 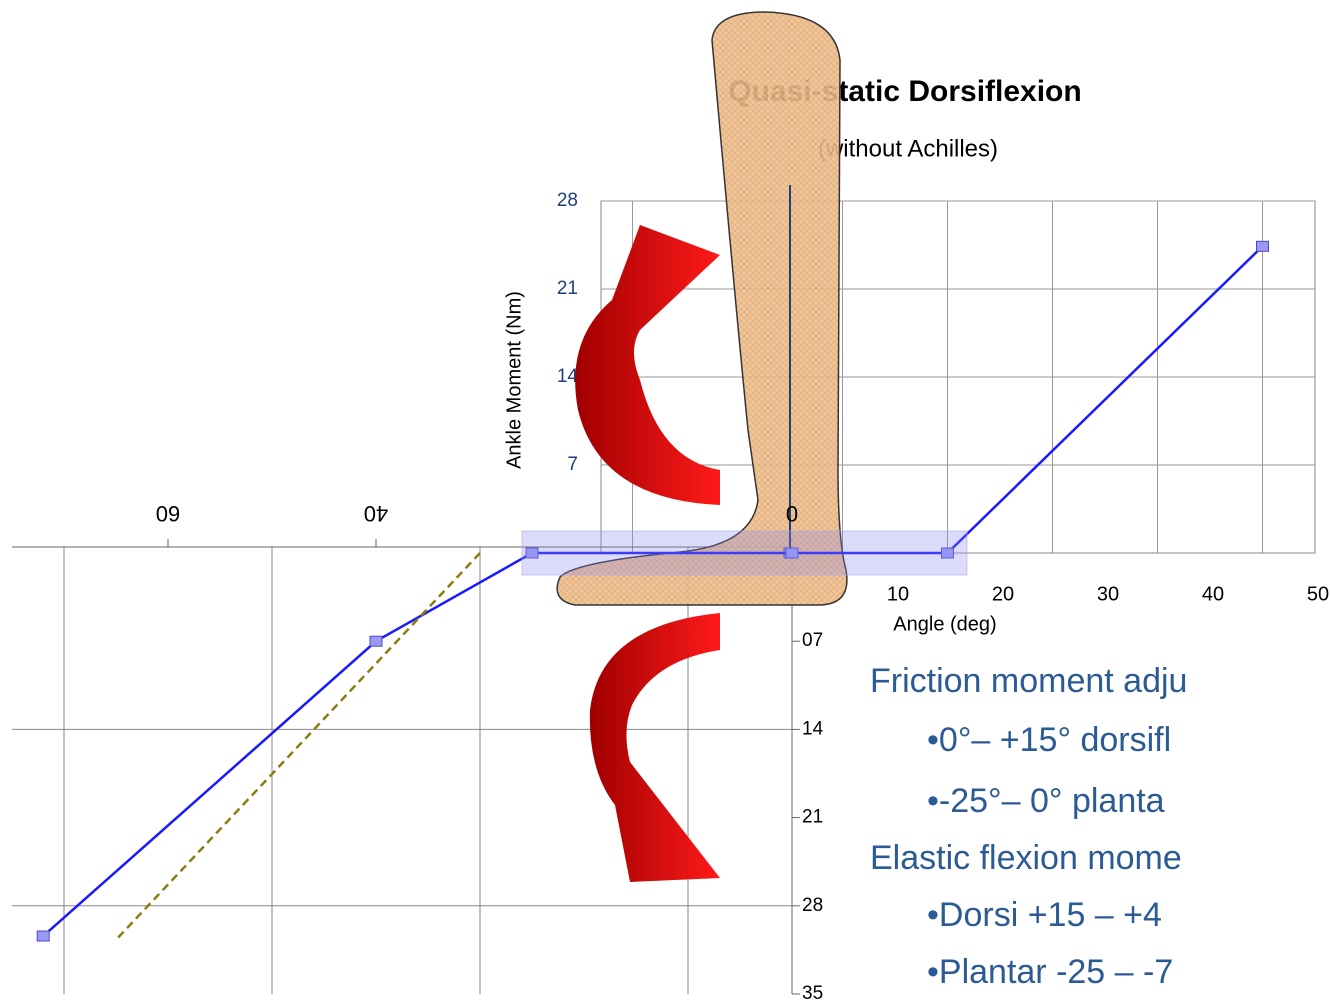 What do you see at coordinates (1046, 801) in the screenshot?
I see `text-line: •-25°– 0° planta` at bounding box center [1046, 801].